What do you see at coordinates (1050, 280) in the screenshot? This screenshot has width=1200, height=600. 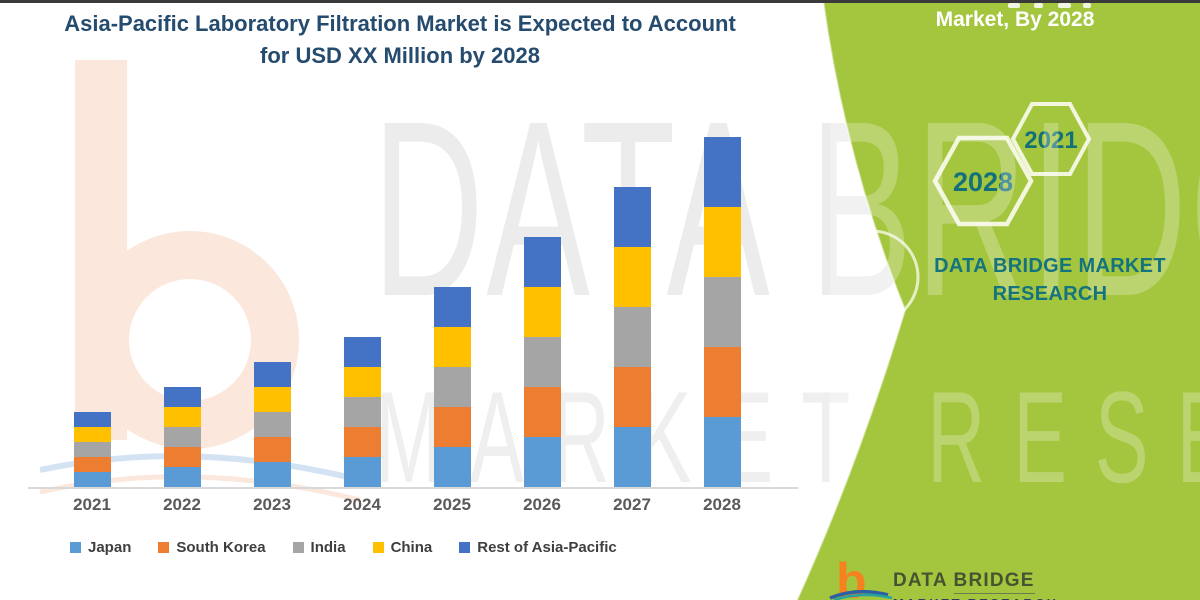 I see `panel-brand-text: DATA BRIDGE MARKET RESEARCH` at bounding box center [1050, 280].